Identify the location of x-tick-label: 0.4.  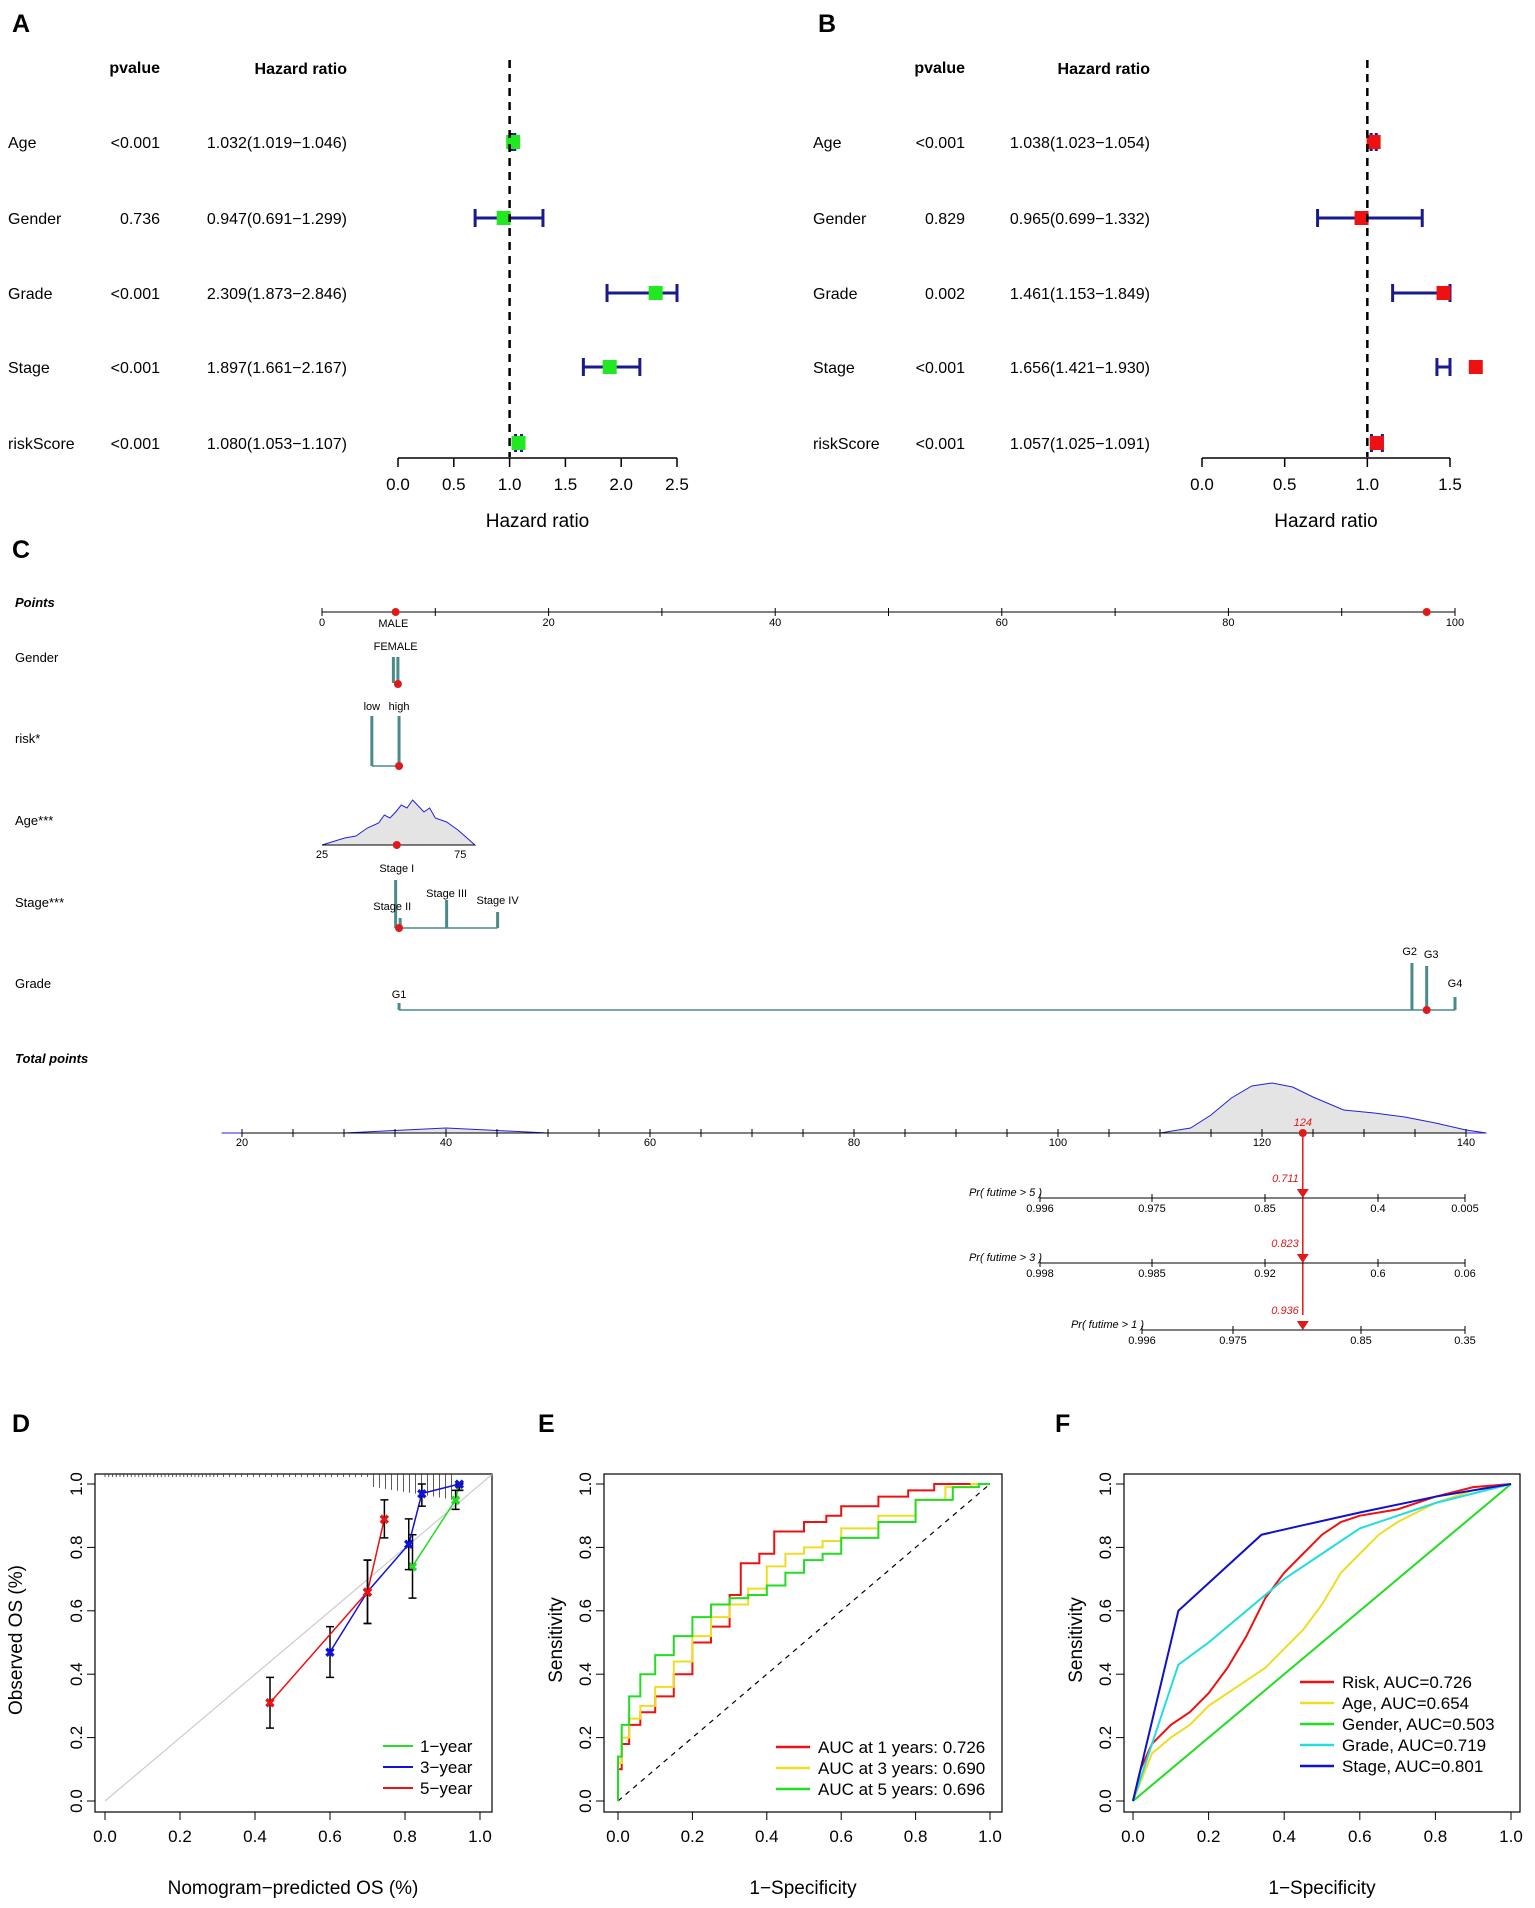
(767, 1836).